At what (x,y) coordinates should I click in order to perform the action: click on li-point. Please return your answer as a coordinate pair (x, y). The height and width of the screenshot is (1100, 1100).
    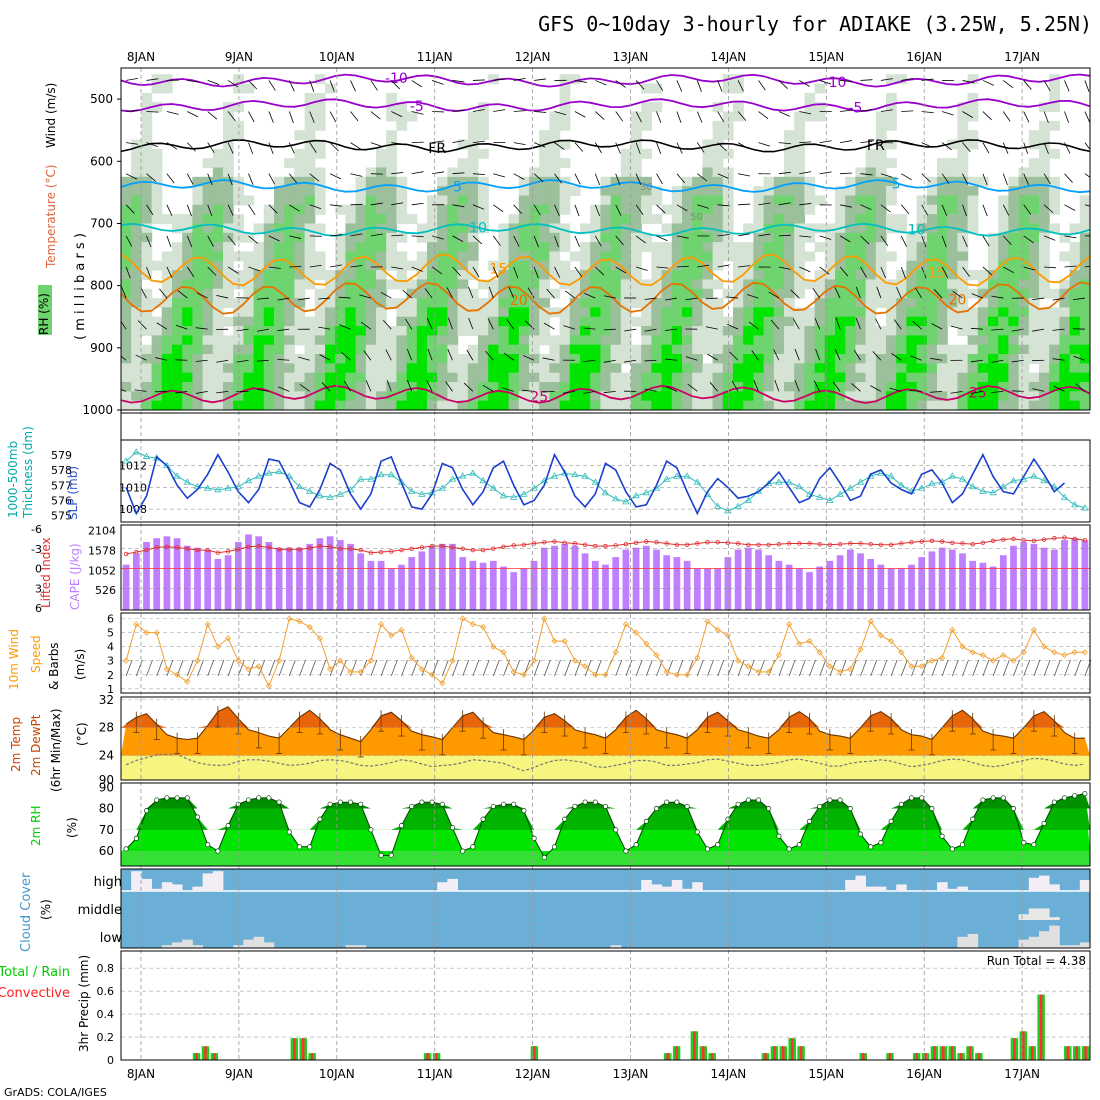
    Looking at the image, I should click on (830, 544).